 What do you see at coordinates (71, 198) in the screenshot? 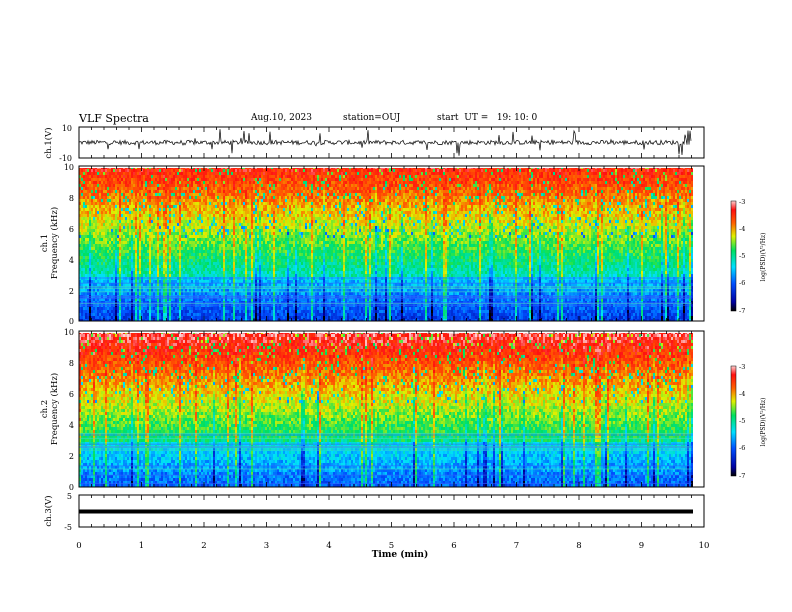
I see `spec1-ytick-8: 8` at bounding box center [71, 198].